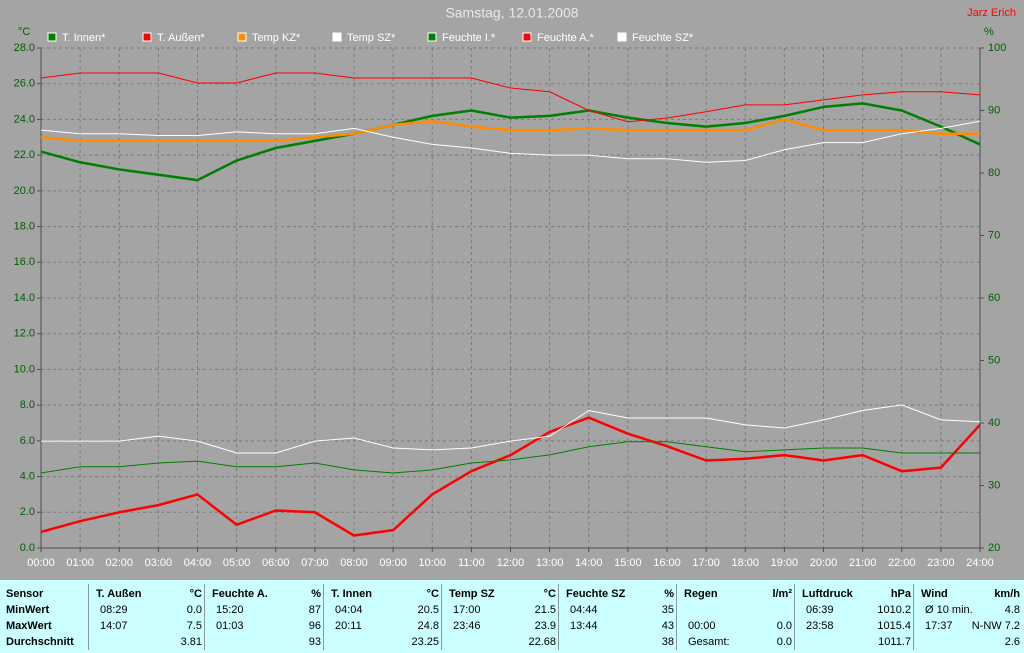  I want to click on y-tick-label: 22.0, so click(24, 155).